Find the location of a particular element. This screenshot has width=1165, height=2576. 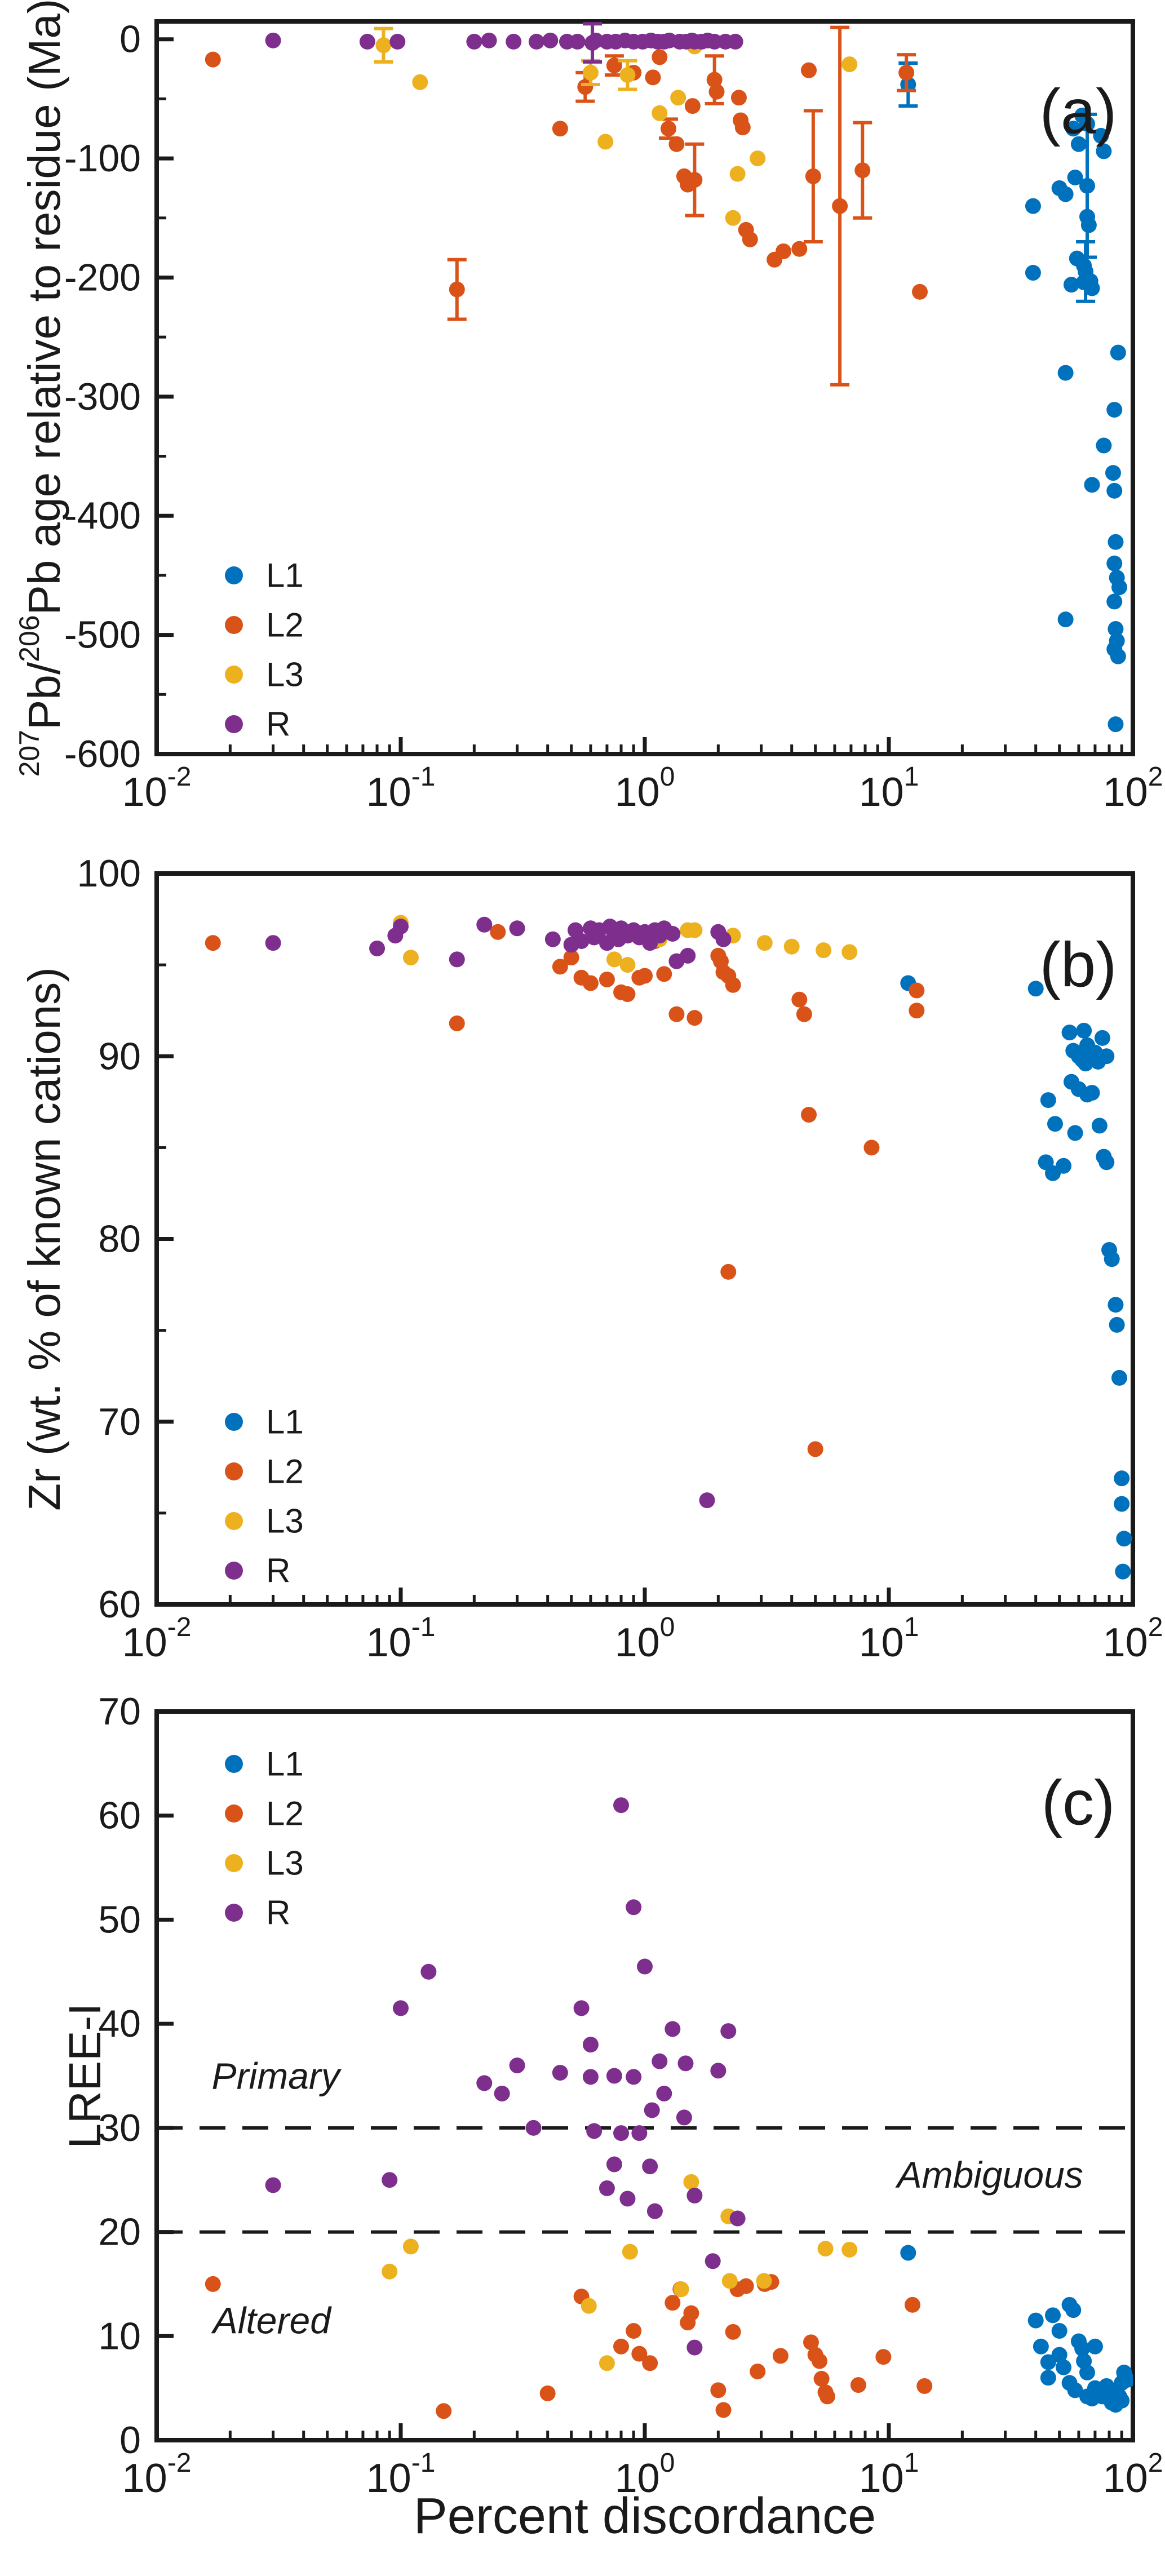

legend-label-l1: L1 is located at coordinates (285, 576).